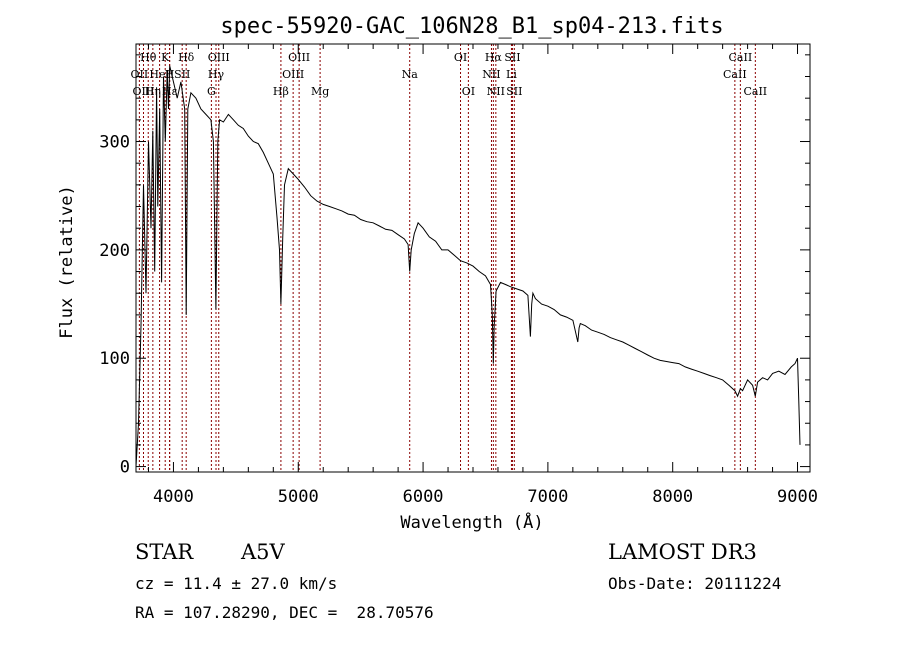  Describe the element at coordinates (494, 57) in the screenshot. I see `line-label: Hα` at that location.